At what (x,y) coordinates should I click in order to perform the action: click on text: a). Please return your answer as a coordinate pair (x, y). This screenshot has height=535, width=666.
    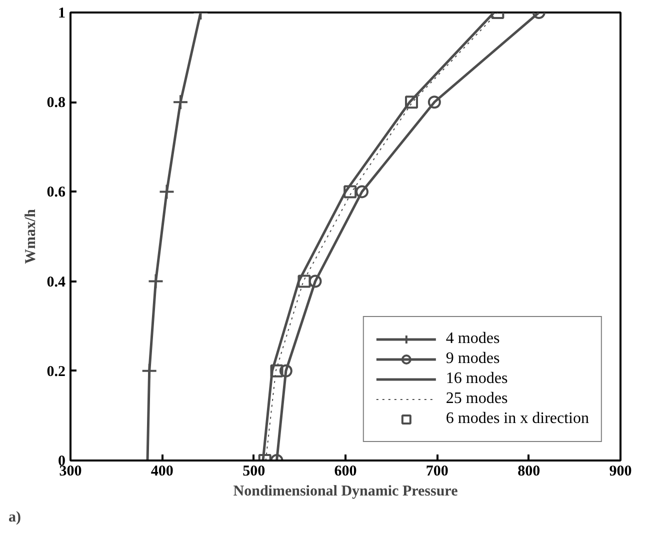
    Looking at the image, I should click on (14, 518).